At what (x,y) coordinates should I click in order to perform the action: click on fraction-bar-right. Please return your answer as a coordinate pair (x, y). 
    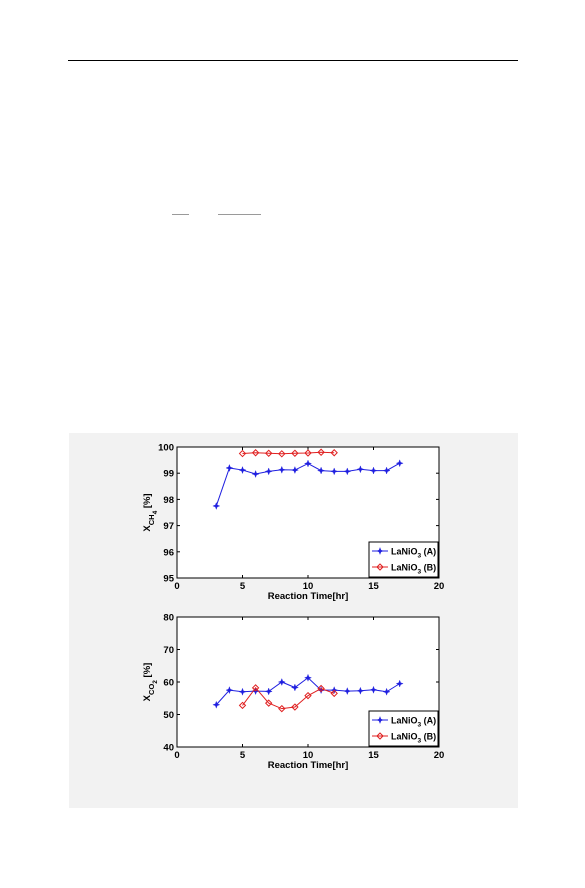
    Looking at the image, I should click on (239, 214).